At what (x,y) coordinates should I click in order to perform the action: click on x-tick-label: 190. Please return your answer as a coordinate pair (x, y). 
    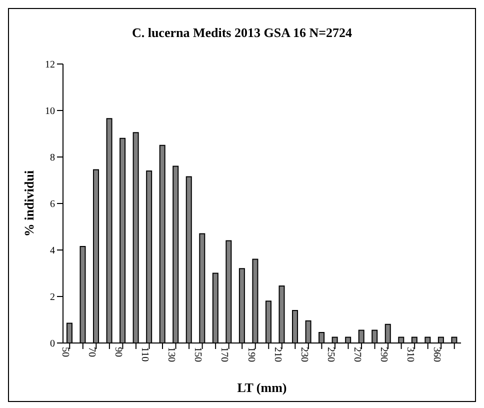
    Looking at the image, I should click on (250, 354).